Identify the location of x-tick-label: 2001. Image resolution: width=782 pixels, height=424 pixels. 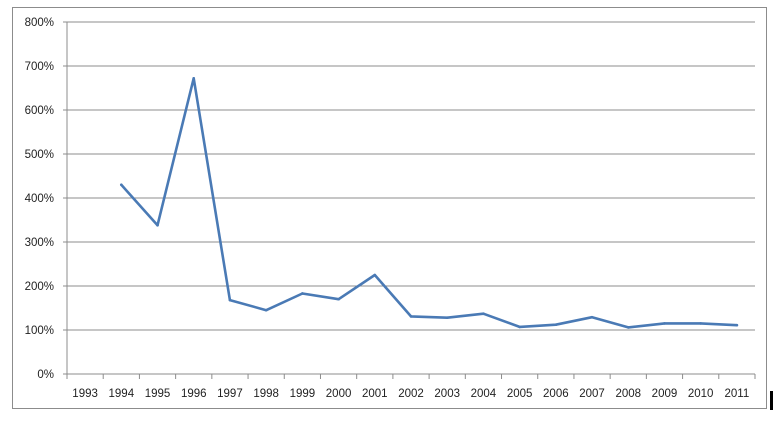
(375, 394).